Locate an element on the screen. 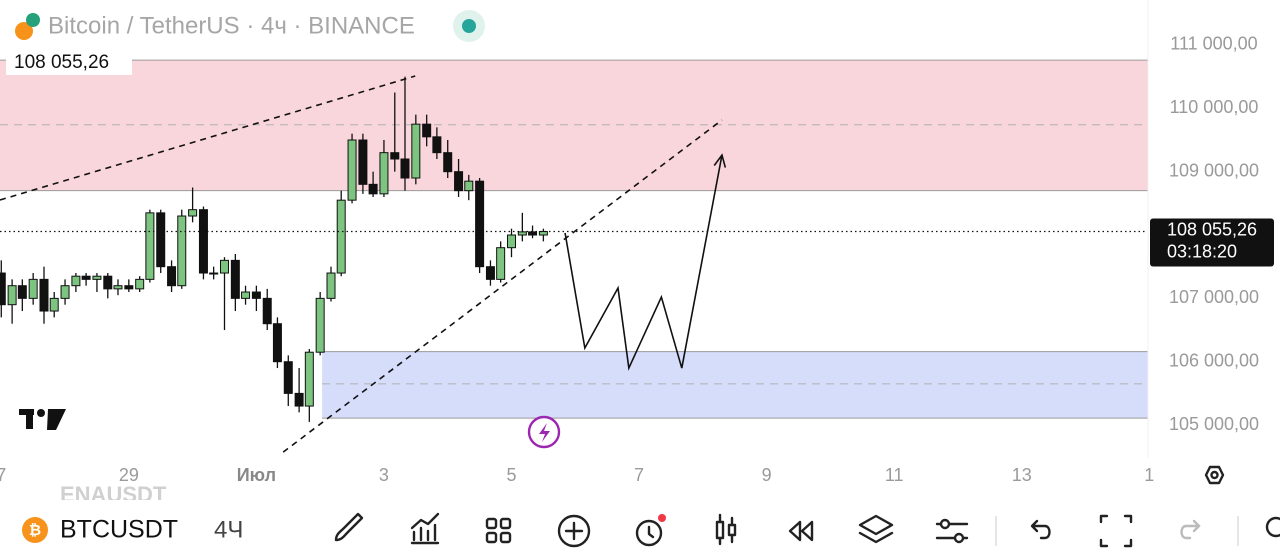  toolbar-icons is located at coordinates (807, 530).